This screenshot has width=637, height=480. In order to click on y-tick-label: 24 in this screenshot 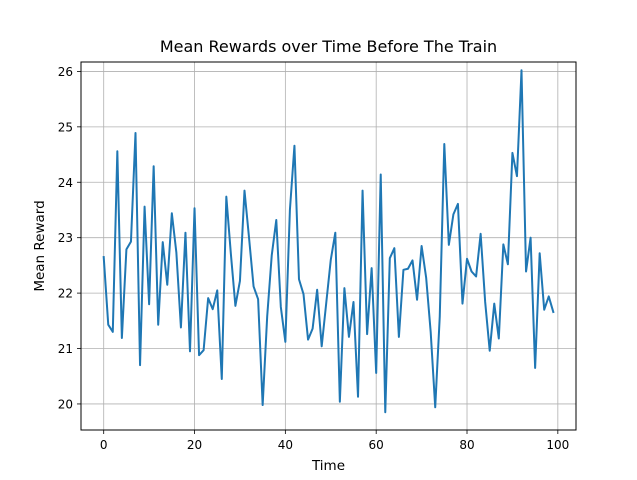, I will do `click(65, 183)`.